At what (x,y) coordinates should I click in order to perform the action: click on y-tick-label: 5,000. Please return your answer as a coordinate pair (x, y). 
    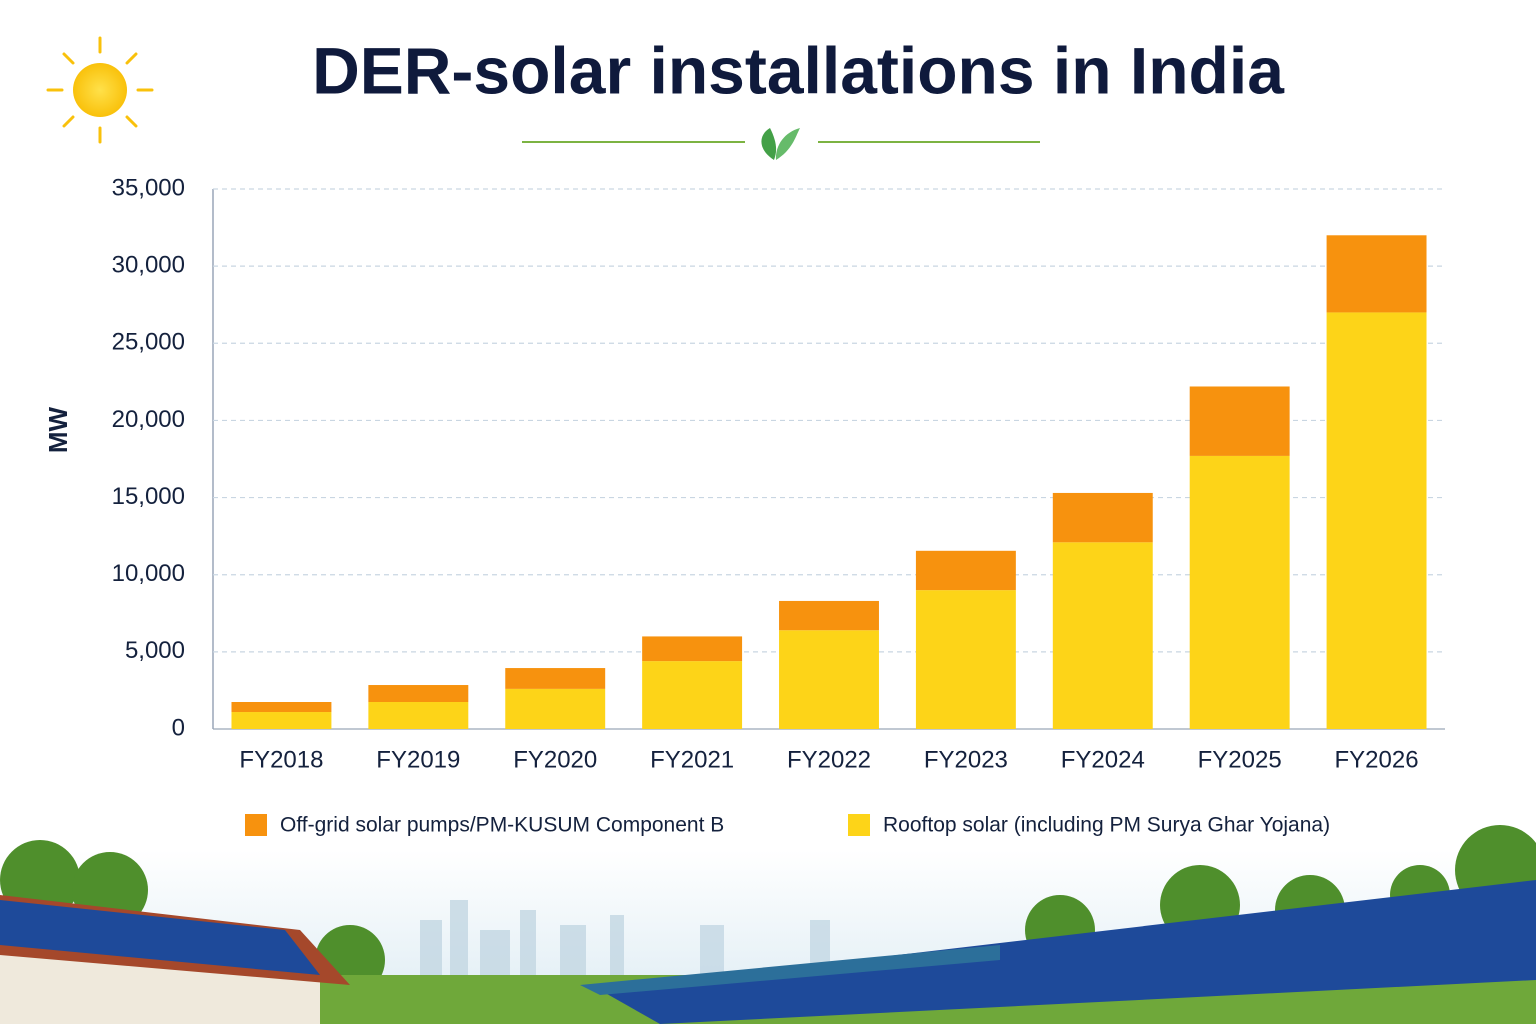
    Looking at the image, I should click on (155, 650).